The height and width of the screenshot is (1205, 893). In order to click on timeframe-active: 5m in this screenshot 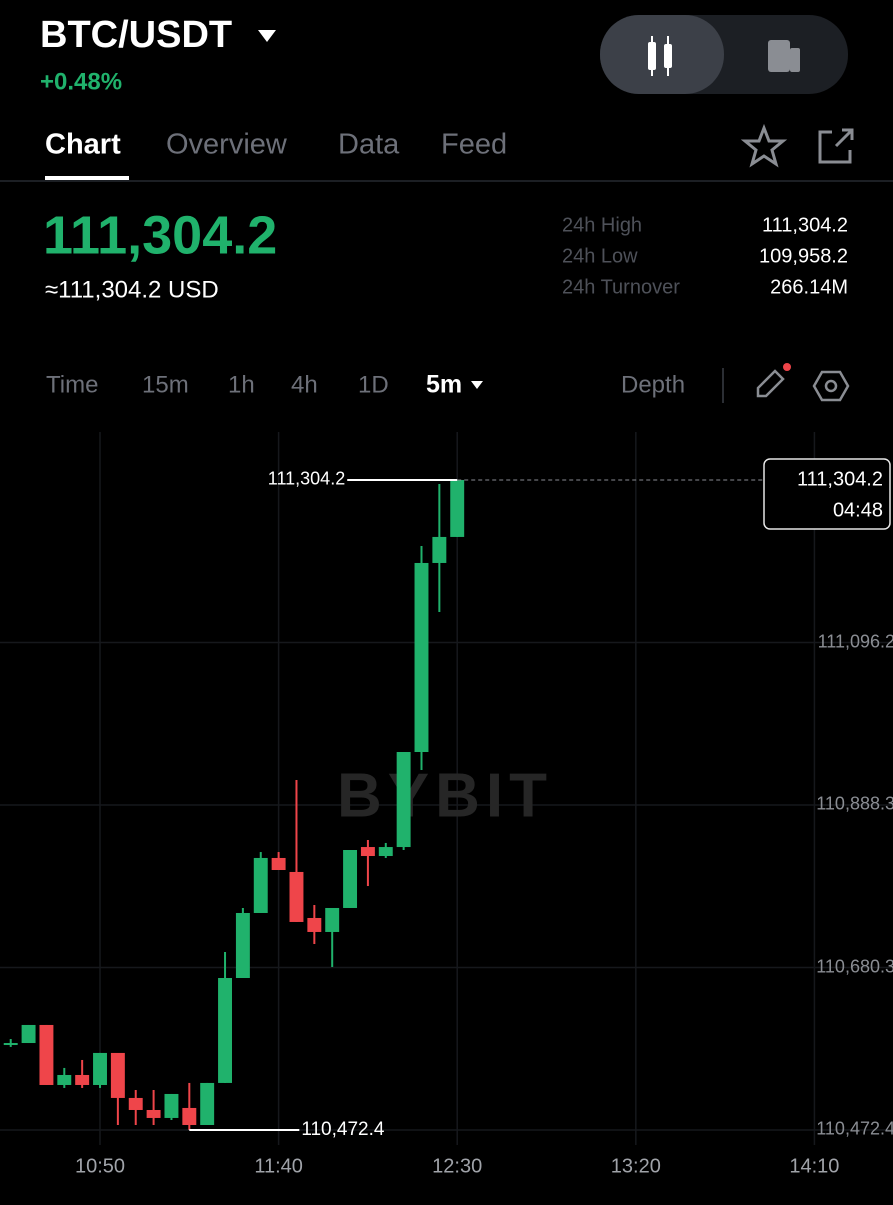, I will do `click(444, 385)`.